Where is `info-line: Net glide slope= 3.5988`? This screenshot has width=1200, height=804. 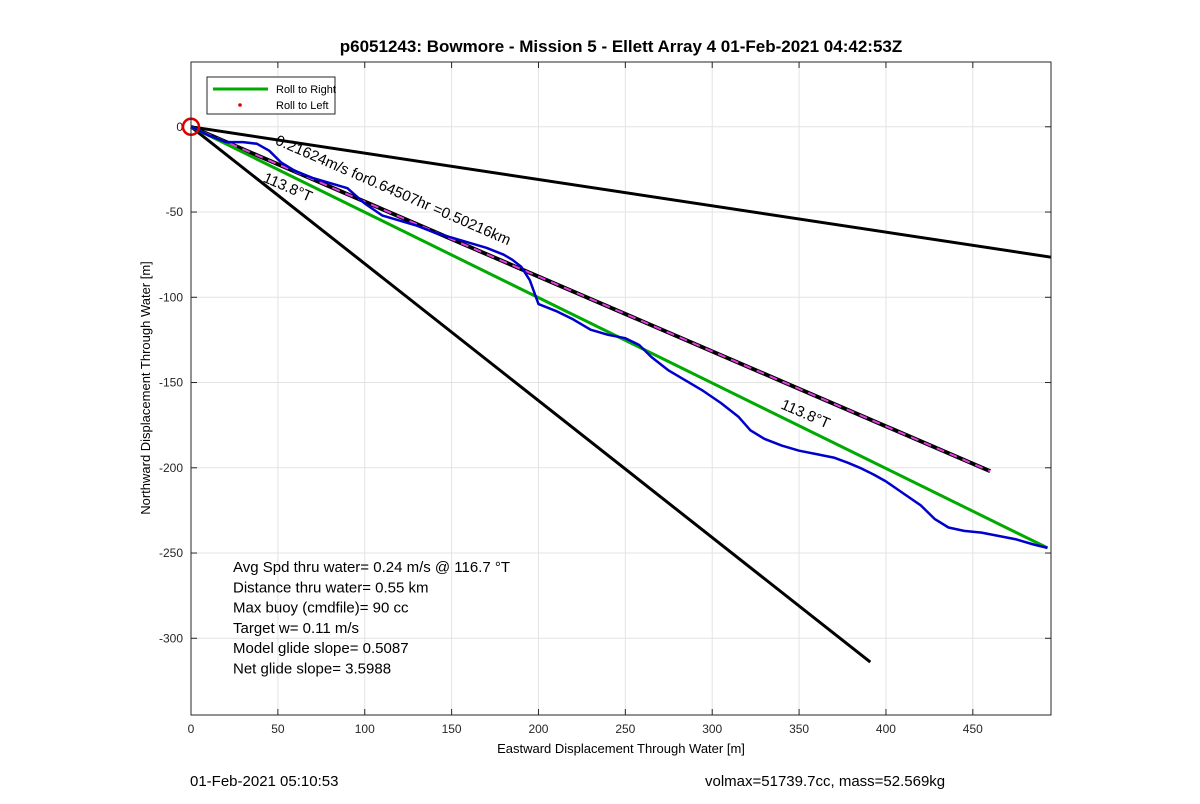 info-line: Net glide slope= 3.5988 is located at coordinates (312, 669).